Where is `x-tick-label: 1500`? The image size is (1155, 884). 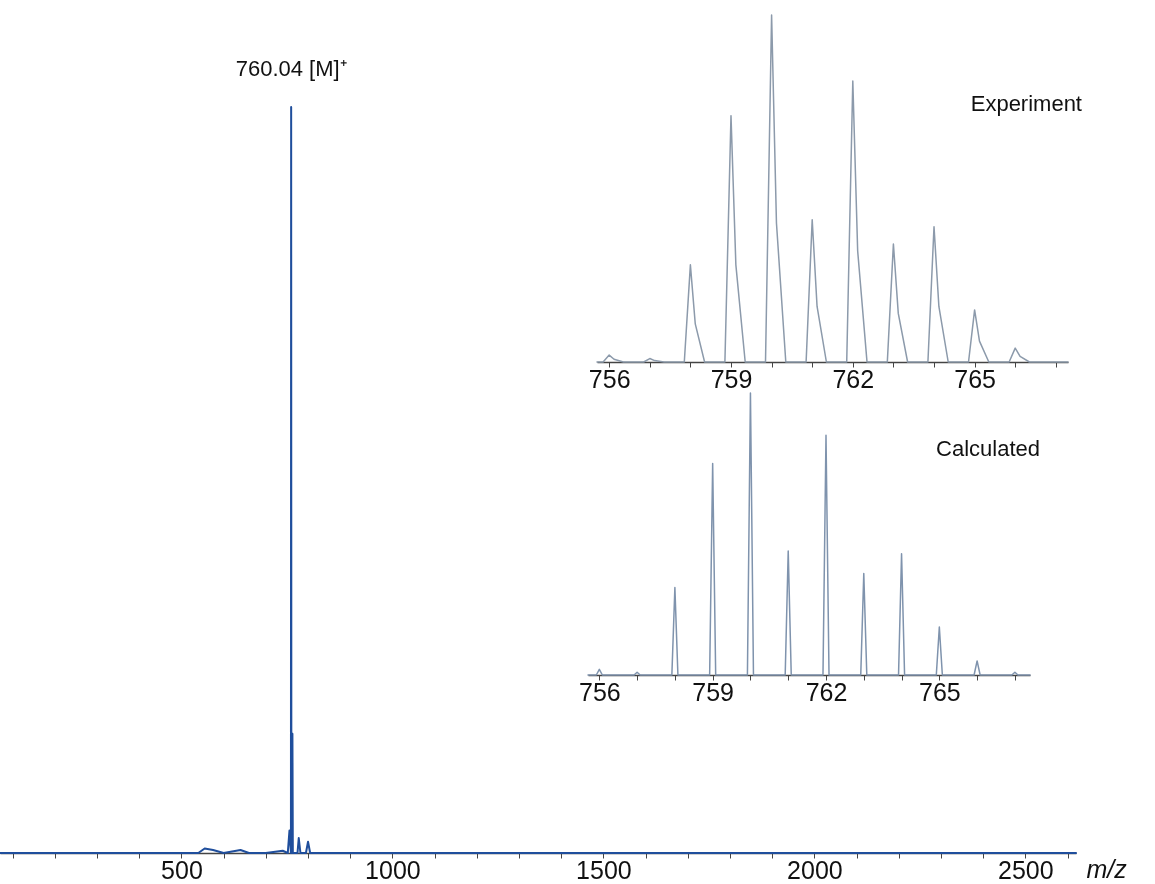 x-tick-label: 1500 is located at coordinates (604, 869).